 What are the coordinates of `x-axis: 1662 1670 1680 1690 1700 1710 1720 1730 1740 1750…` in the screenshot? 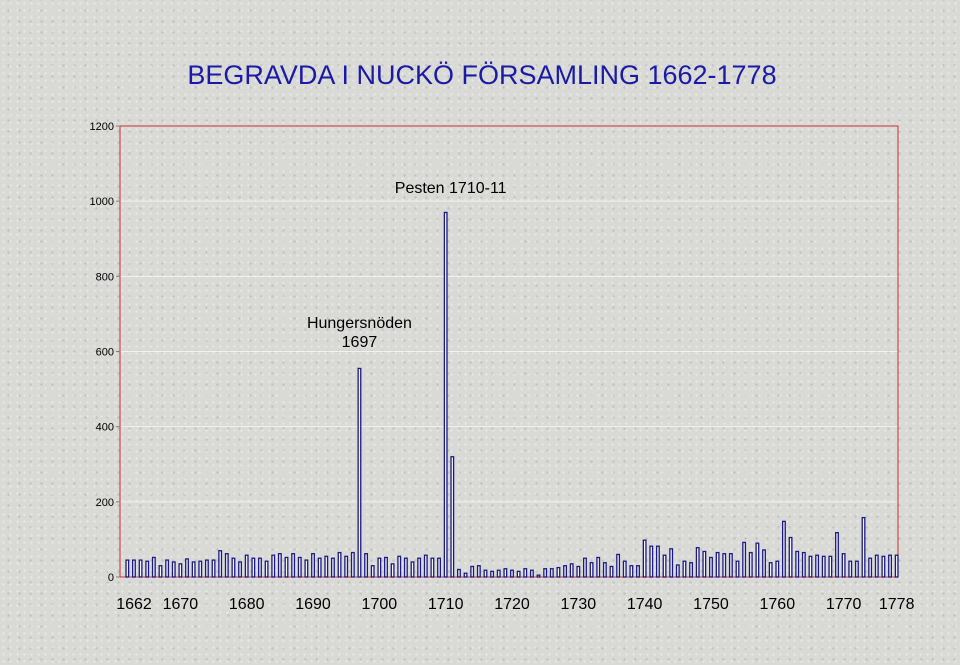 It's located at (515, 604).